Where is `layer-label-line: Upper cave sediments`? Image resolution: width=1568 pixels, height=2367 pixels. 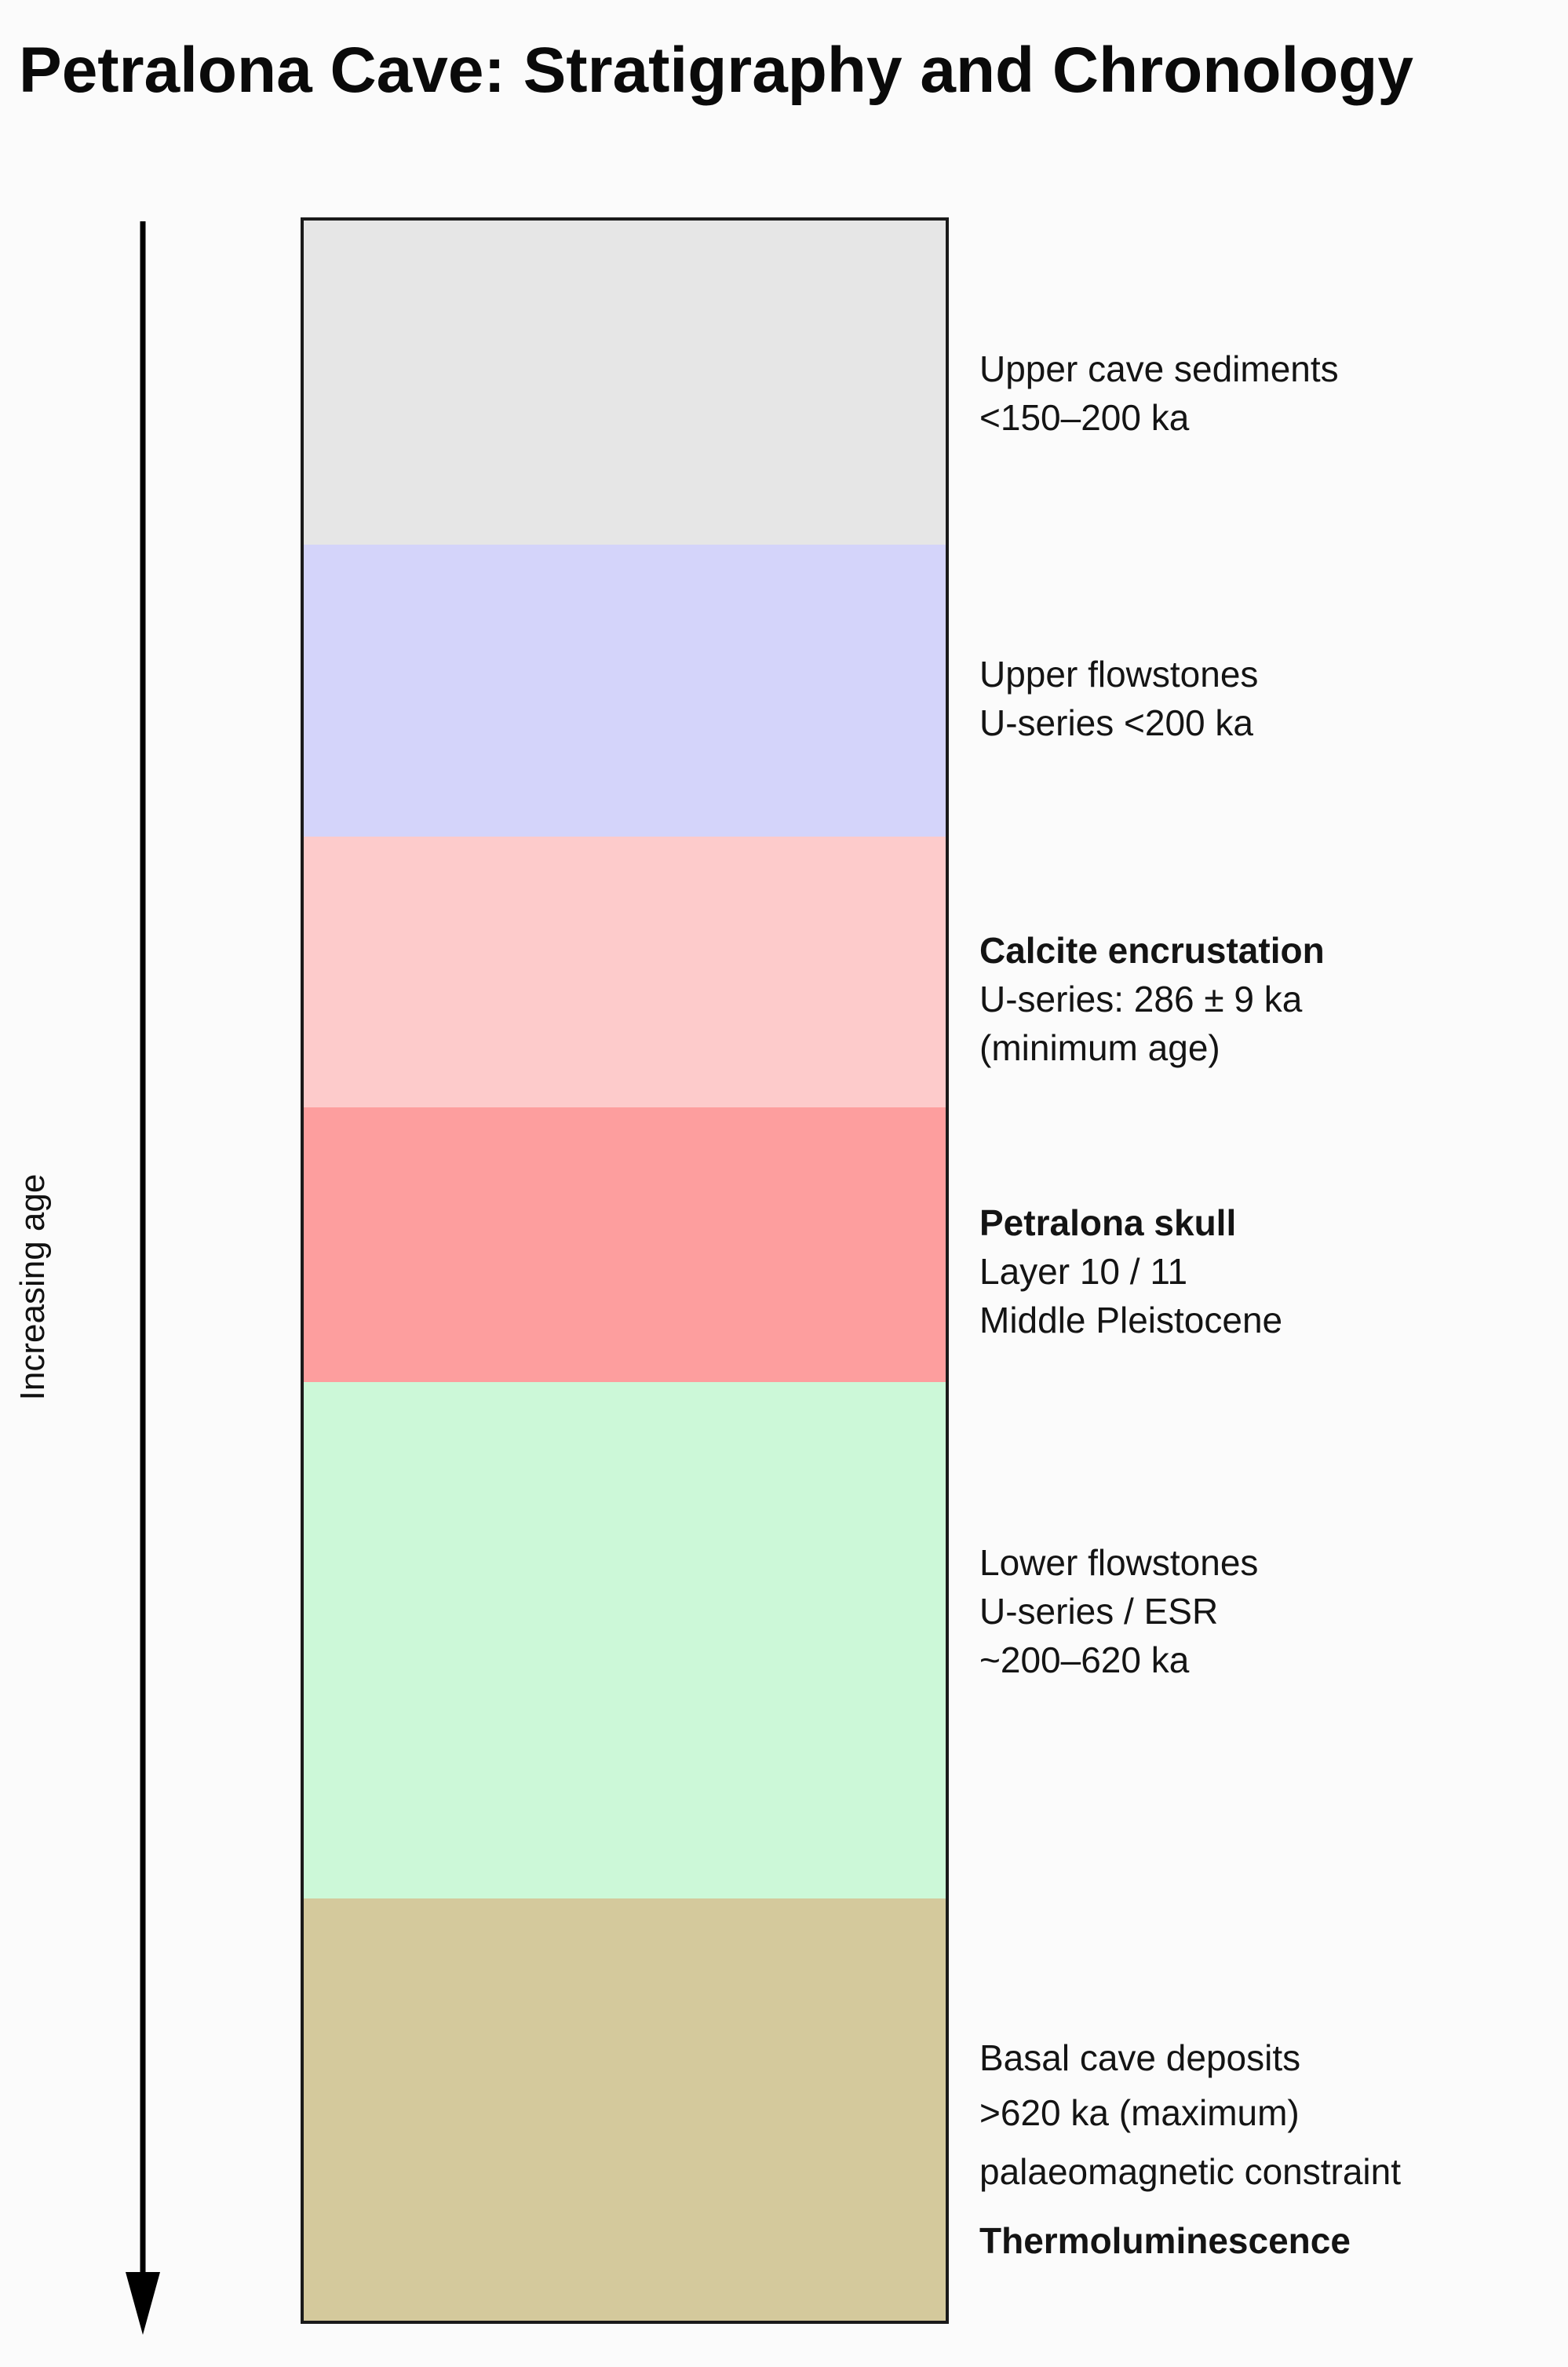
layer-label-line: Upper cave sediments is located at coordinates (1159, 369).